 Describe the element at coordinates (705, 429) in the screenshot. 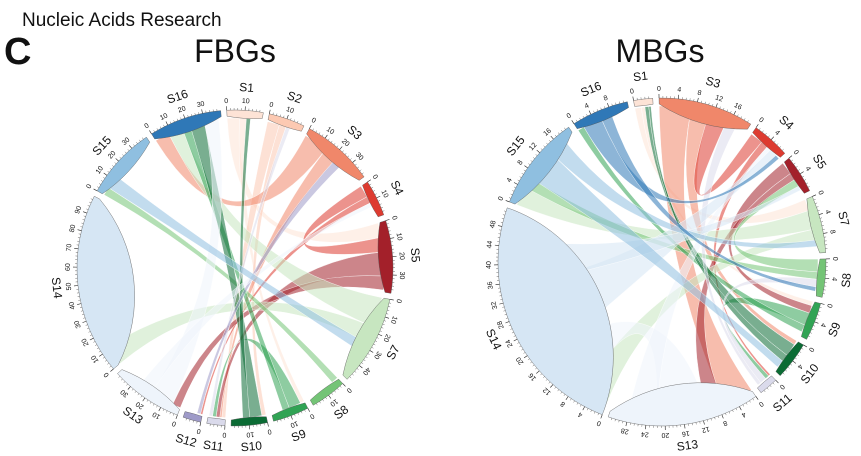

I see `tick-label: 12` at that location.